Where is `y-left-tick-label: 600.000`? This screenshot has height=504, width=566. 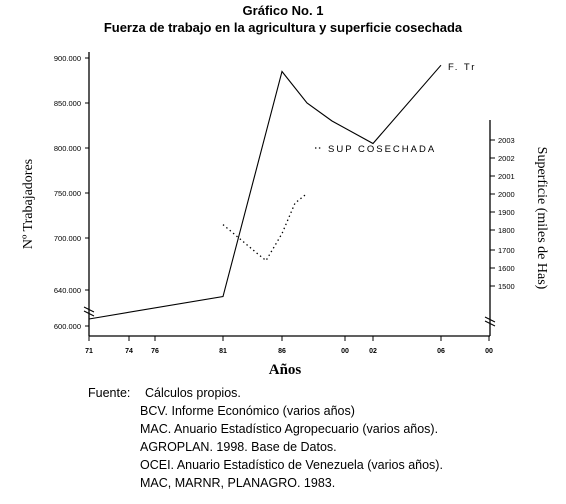
y-left-tick-label: 600.000 is located at coordinates (67, 326).